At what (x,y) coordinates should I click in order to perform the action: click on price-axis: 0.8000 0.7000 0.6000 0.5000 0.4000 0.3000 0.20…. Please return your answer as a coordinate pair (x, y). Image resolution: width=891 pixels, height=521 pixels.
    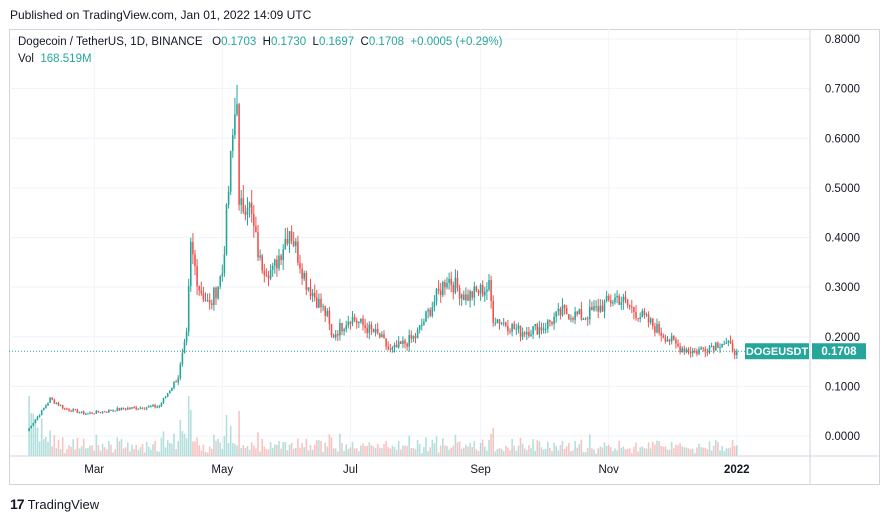
    Looking at the image, I should click on (842, 238).